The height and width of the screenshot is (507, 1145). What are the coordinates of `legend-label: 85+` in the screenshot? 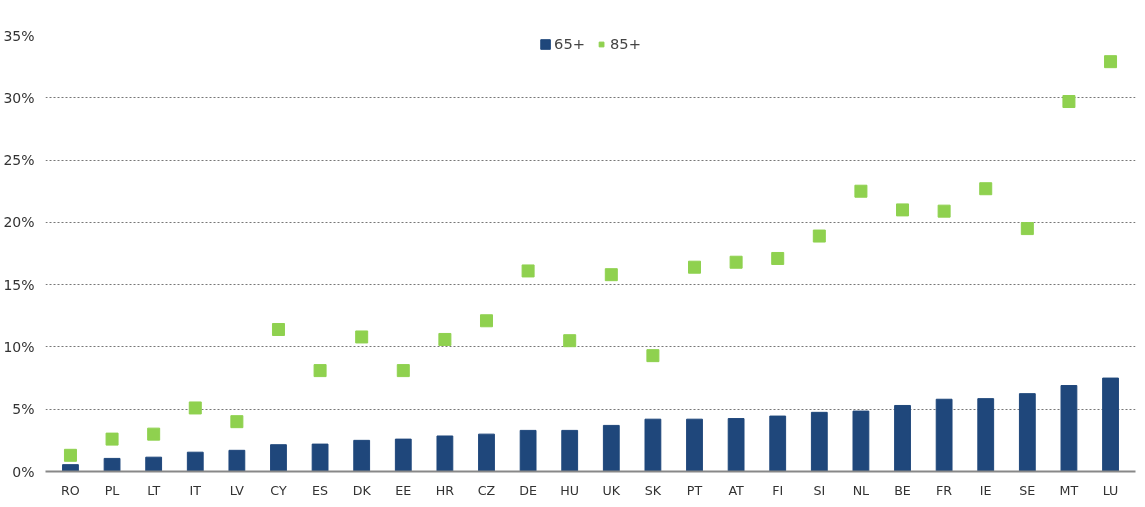 It's located at (625, 43).